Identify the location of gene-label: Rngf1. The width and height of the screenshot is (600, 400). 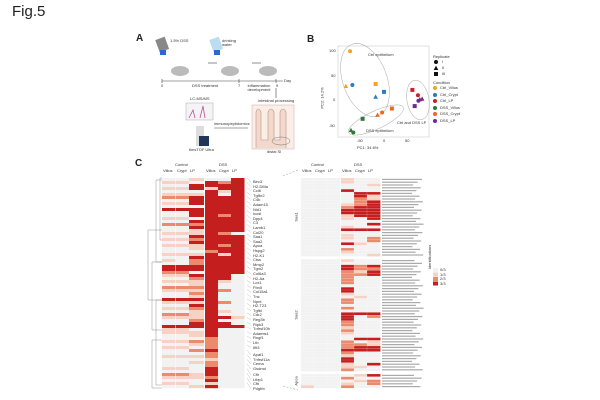
(258, 338).